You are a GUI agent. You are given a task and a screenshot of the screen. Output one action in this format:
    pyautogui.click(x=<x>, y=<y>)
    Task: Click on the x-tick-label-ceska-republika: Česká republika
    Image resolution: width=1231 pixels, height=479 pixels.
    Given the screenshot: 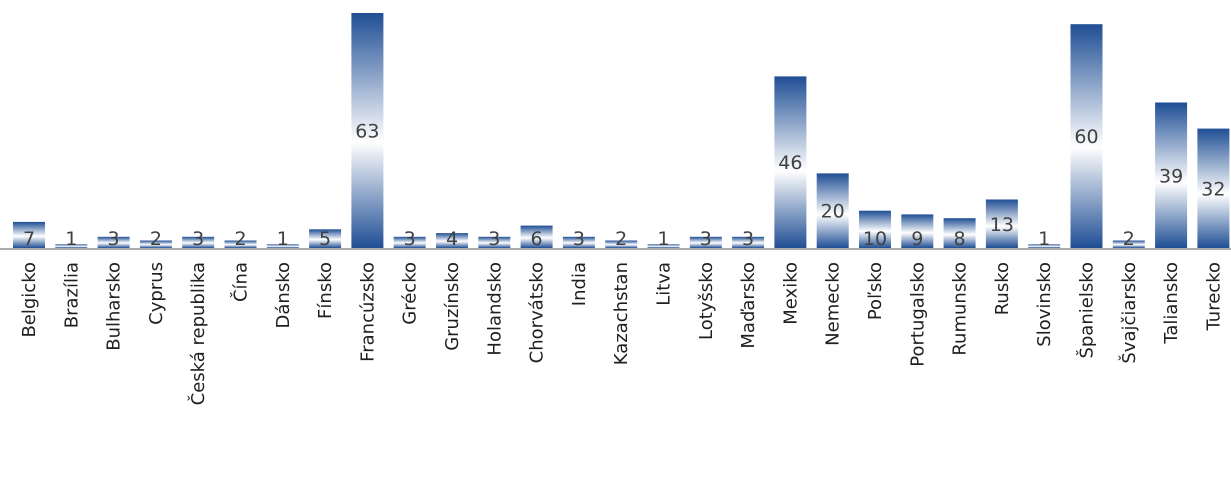 What is the action you would take?
    pyautogui.click(x=198, y=333)
    